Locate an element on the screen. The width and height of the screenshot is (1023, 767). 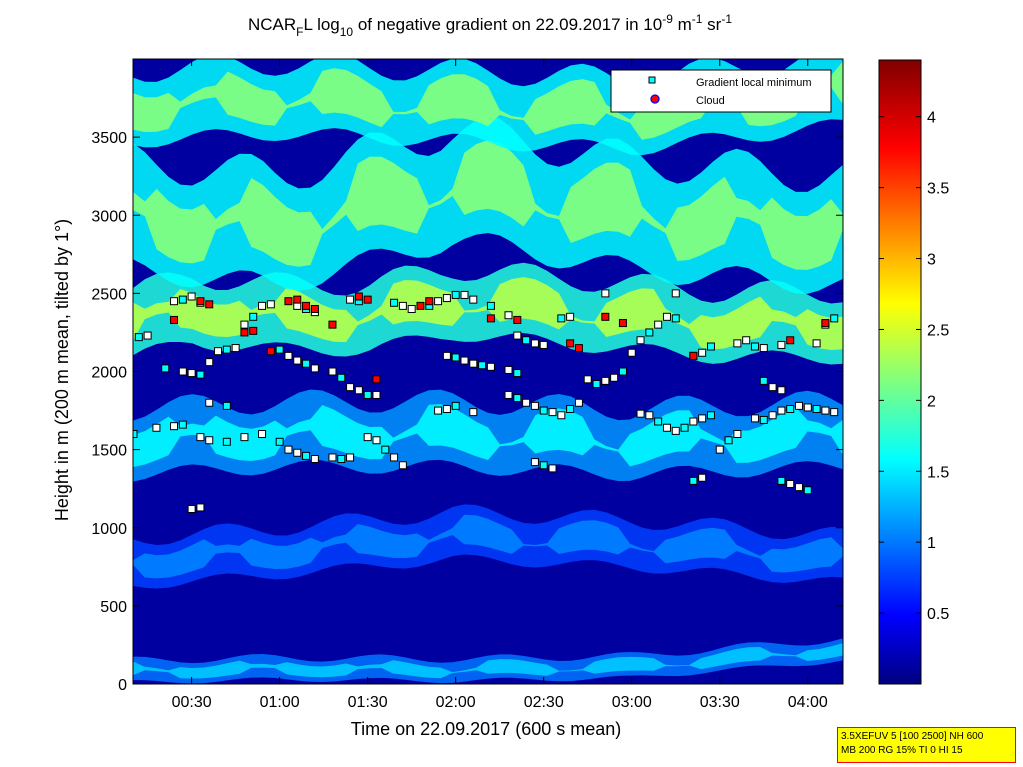
y-tick-label: 0 is located at coordinates (122, 685).